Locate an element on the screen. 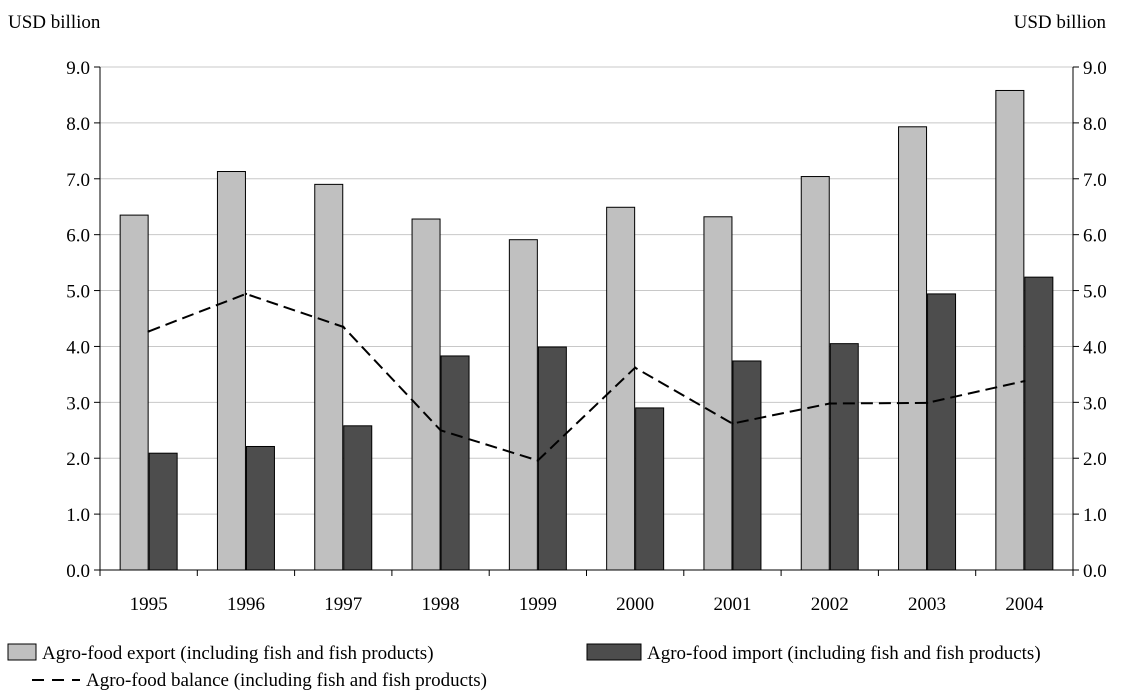 This screenshot has height=698, width=1122. x-tick-label: 1995 is located at coordinates (149, 604).